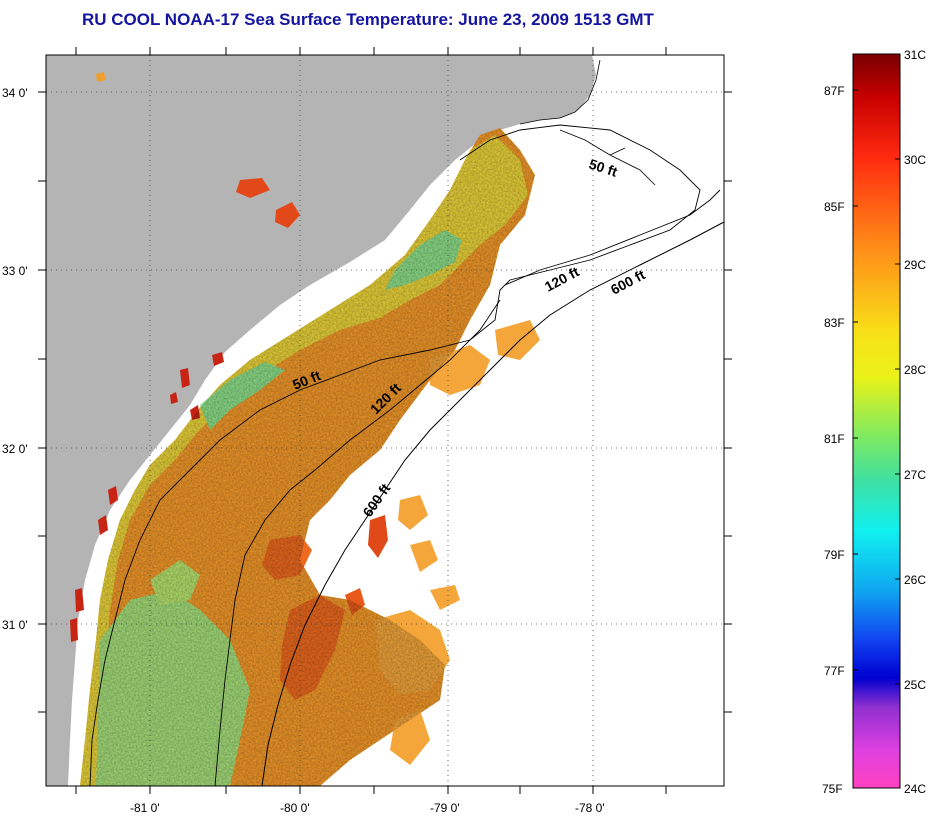 This screenshot has height=817, width=936. I want to click on lat-label-33: 33 0', so click(15, 271).